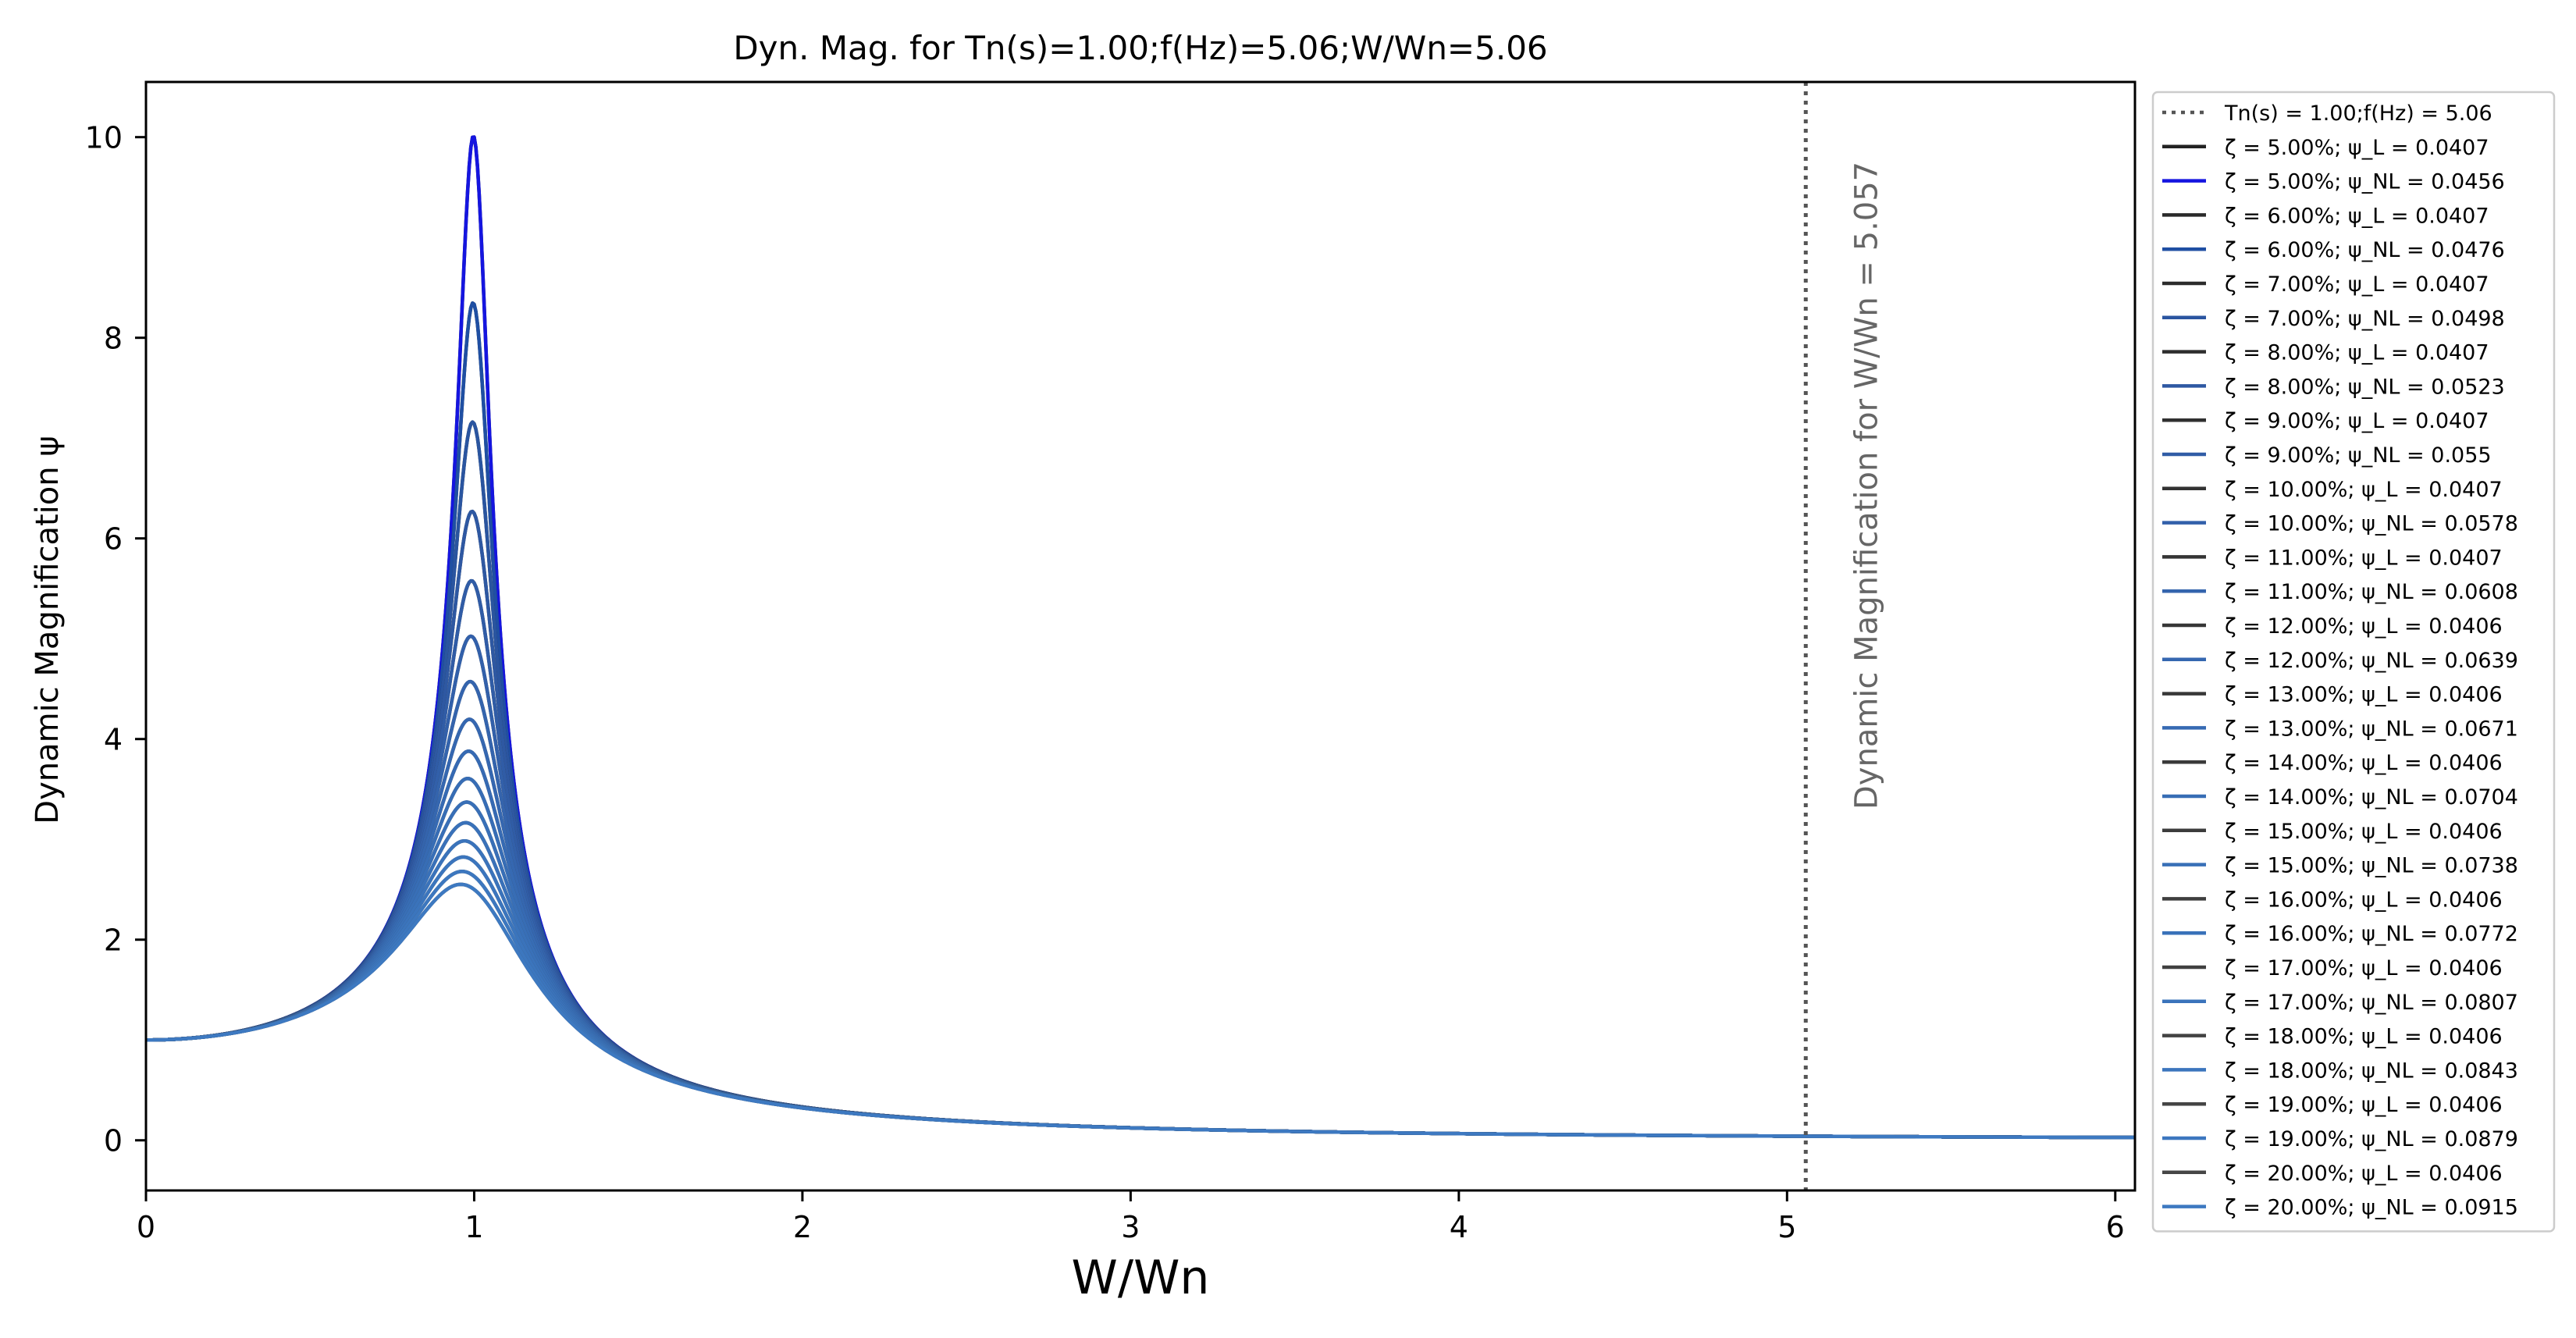 Image resolution: width=2576 pixels, height=1338 pixels. Describe the element at coordinates (2371, 866) in the screenshot. I see `legend-series-22-label: ζ = 15.00%; ψ_NL = 0.0738` at that location.